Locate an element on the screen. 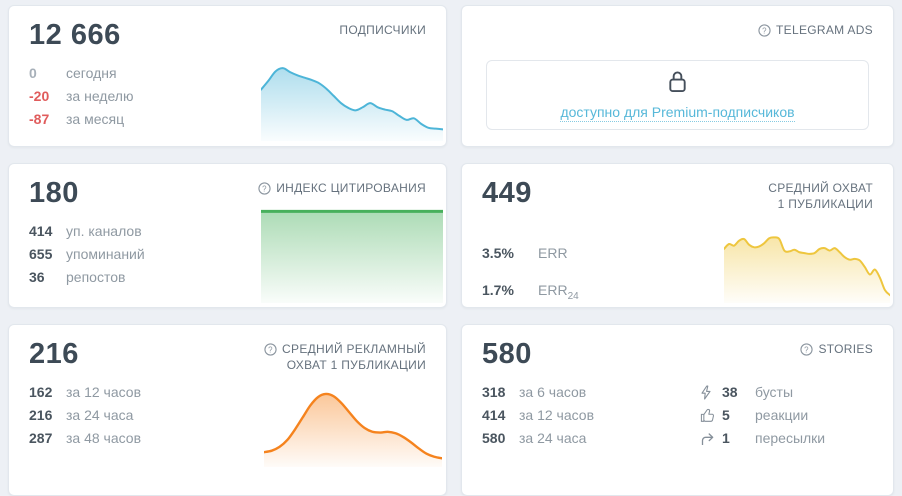 This screenshot has width=902, height=496. stat-label: ERR24 is located at coordinates (558, 291).